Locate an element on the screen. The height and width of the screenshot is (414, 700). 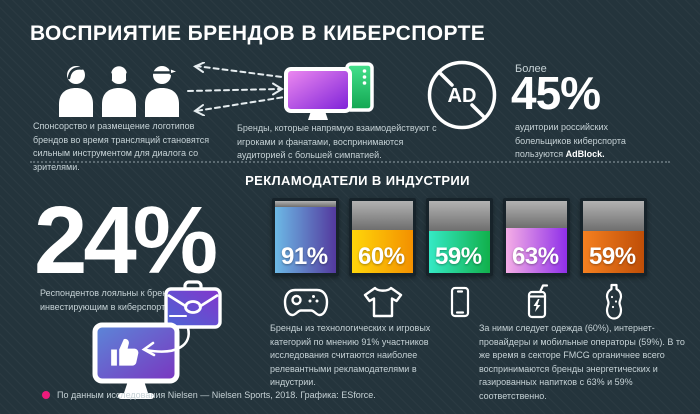
page-title: ВОСПРИЯТИЕ БРЕНДОВ В КИБЕРСПОРТЕ is located at coordinates (258, 33).